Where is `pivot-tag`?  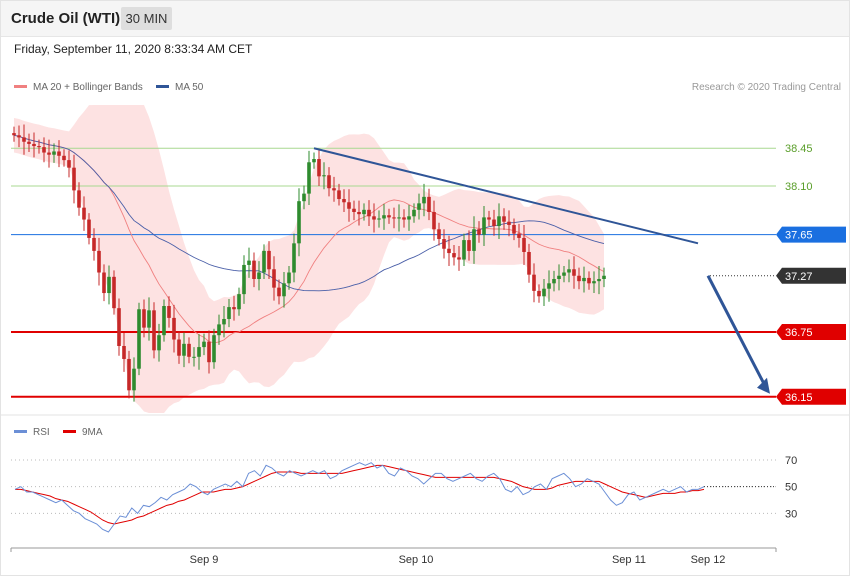
pivot-tag is located at coordinates (811, 234).